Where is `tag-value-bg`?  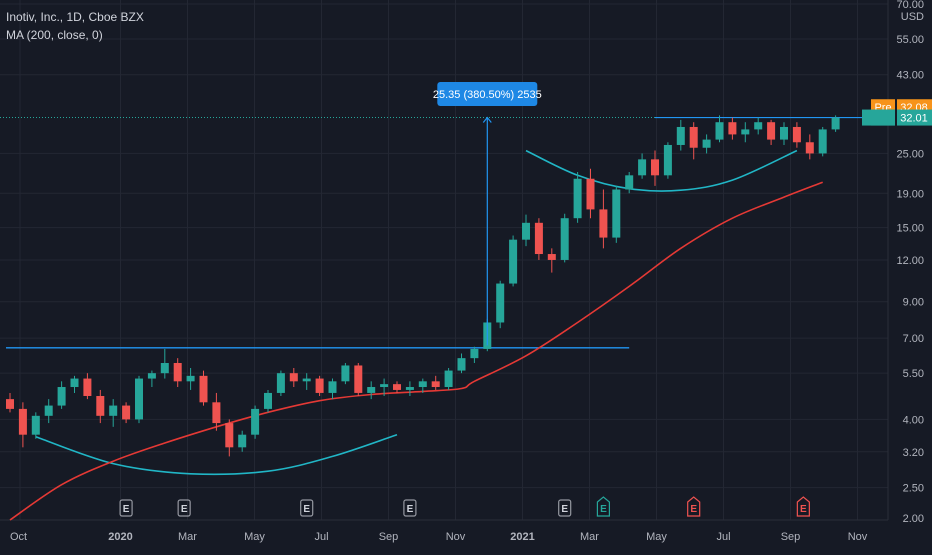 tag-value-bg is located at coordinates (914, 117).